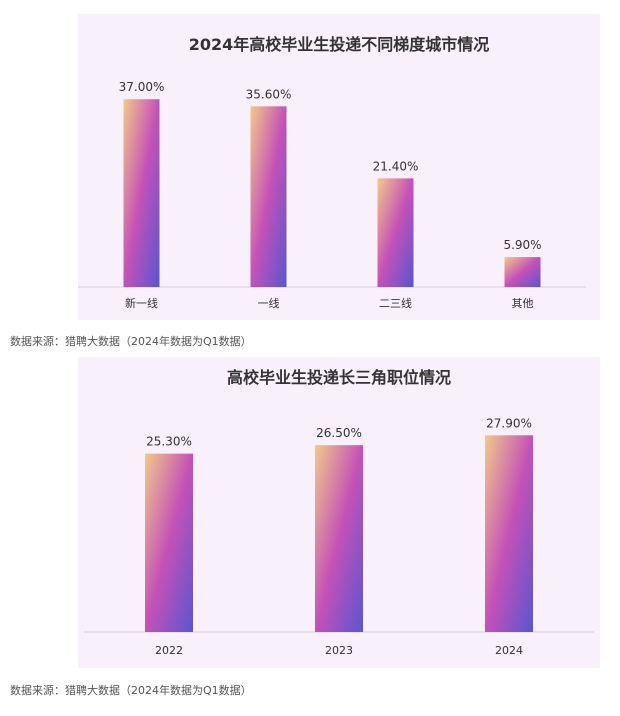 This screenshot has width=620, height=716. What do you see at coordinates (396, 166) in the screenshot?
I see `value-label: 21.40%` at bounding box center [396, 166].